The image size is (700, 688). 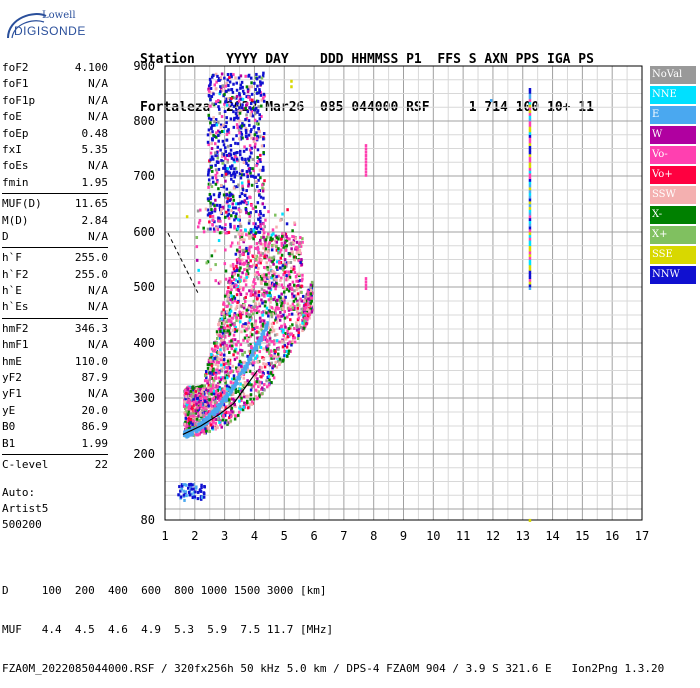 I want to click on legend-item: NNW, so click(x=673, y=275).